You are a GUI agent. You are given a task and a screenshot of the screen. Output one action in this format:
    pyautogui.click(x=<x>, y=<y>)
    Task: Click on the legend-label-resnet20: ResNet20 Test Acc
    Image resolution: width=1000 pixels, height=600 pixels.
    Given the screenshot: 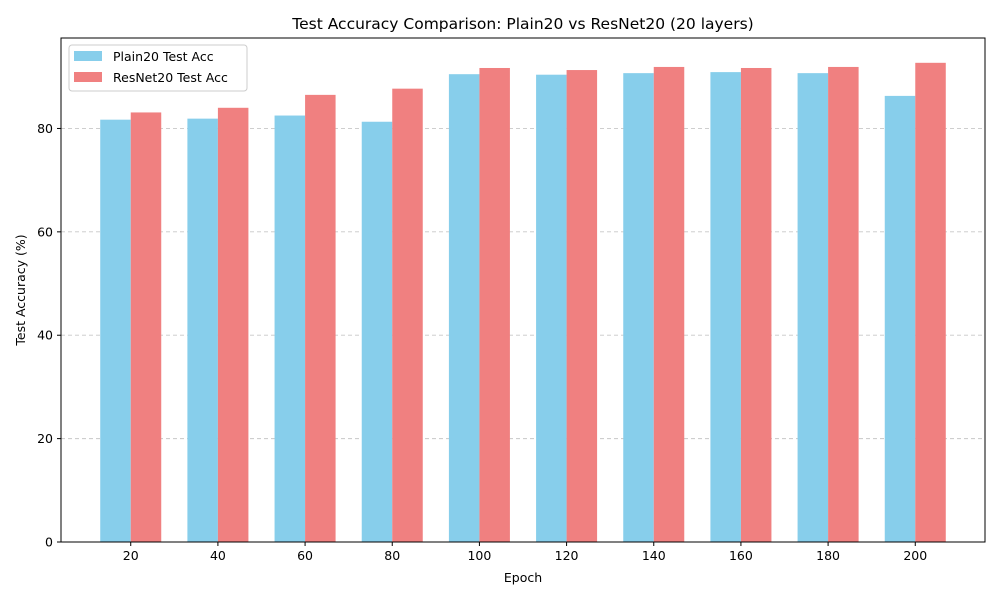 What is the action you would take?
    pyautogui.click(x=170, y=77)
    